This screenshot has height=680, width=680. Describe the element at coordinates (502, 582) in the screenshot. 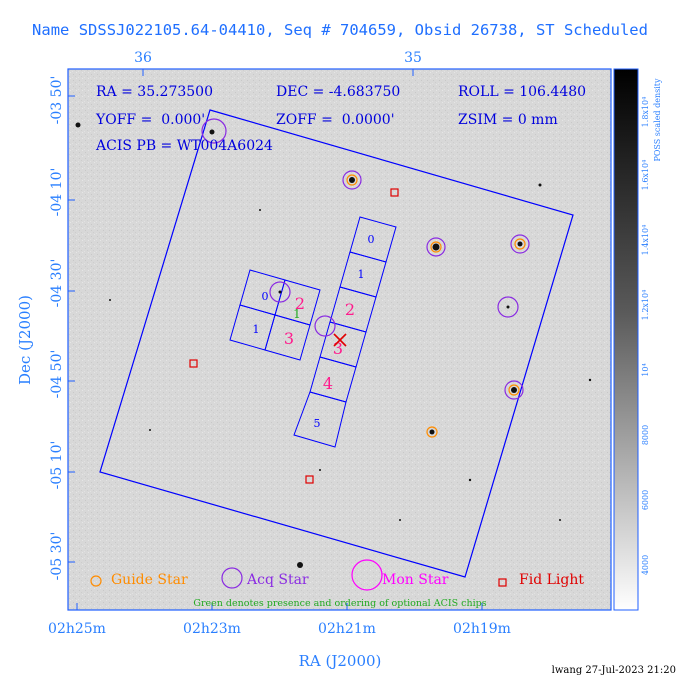

I see `legend-fid-icon` at that location.